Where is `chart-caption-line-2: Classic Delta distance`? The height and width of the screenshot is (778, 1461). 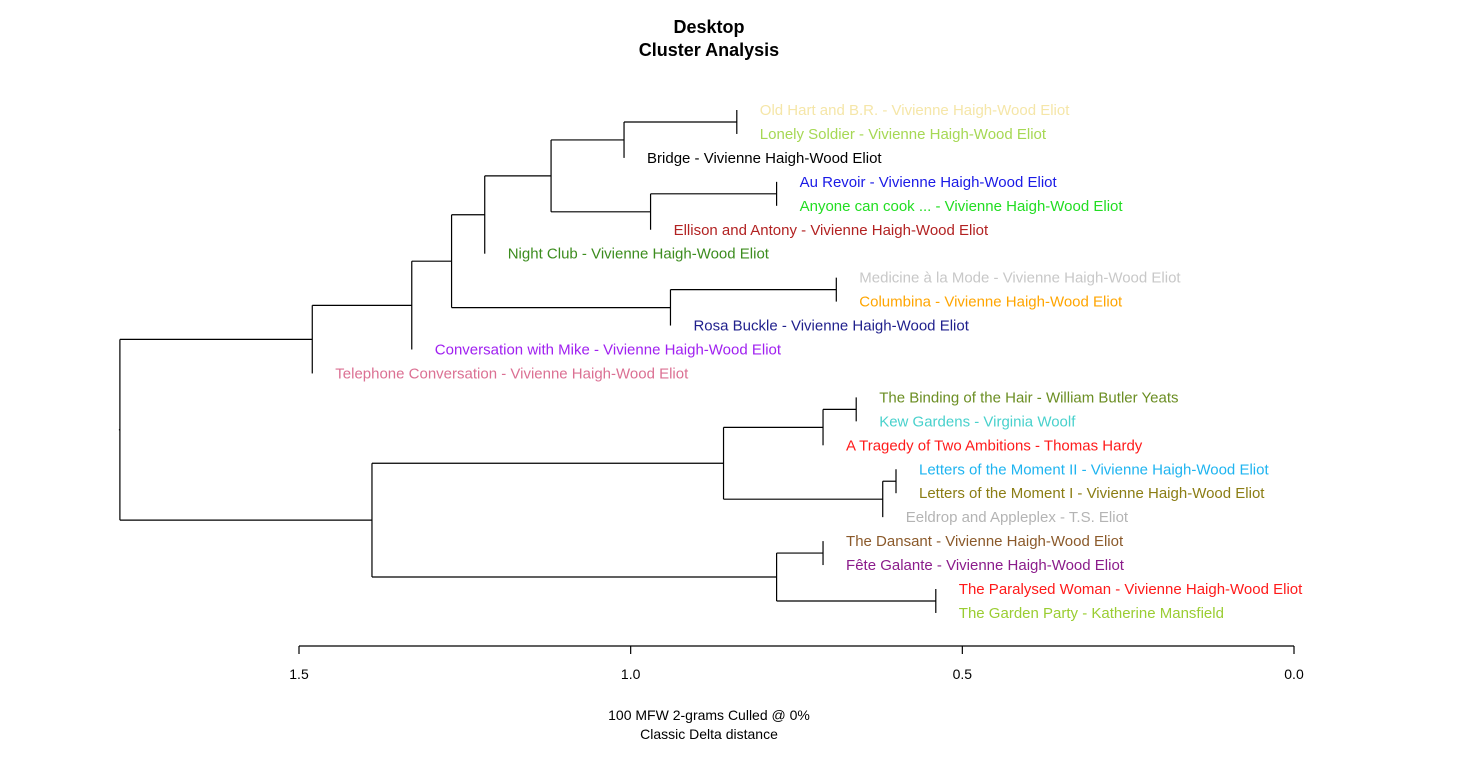
chart-caption-line-2: Classic Delta distance is located at coordinates (709, 734).